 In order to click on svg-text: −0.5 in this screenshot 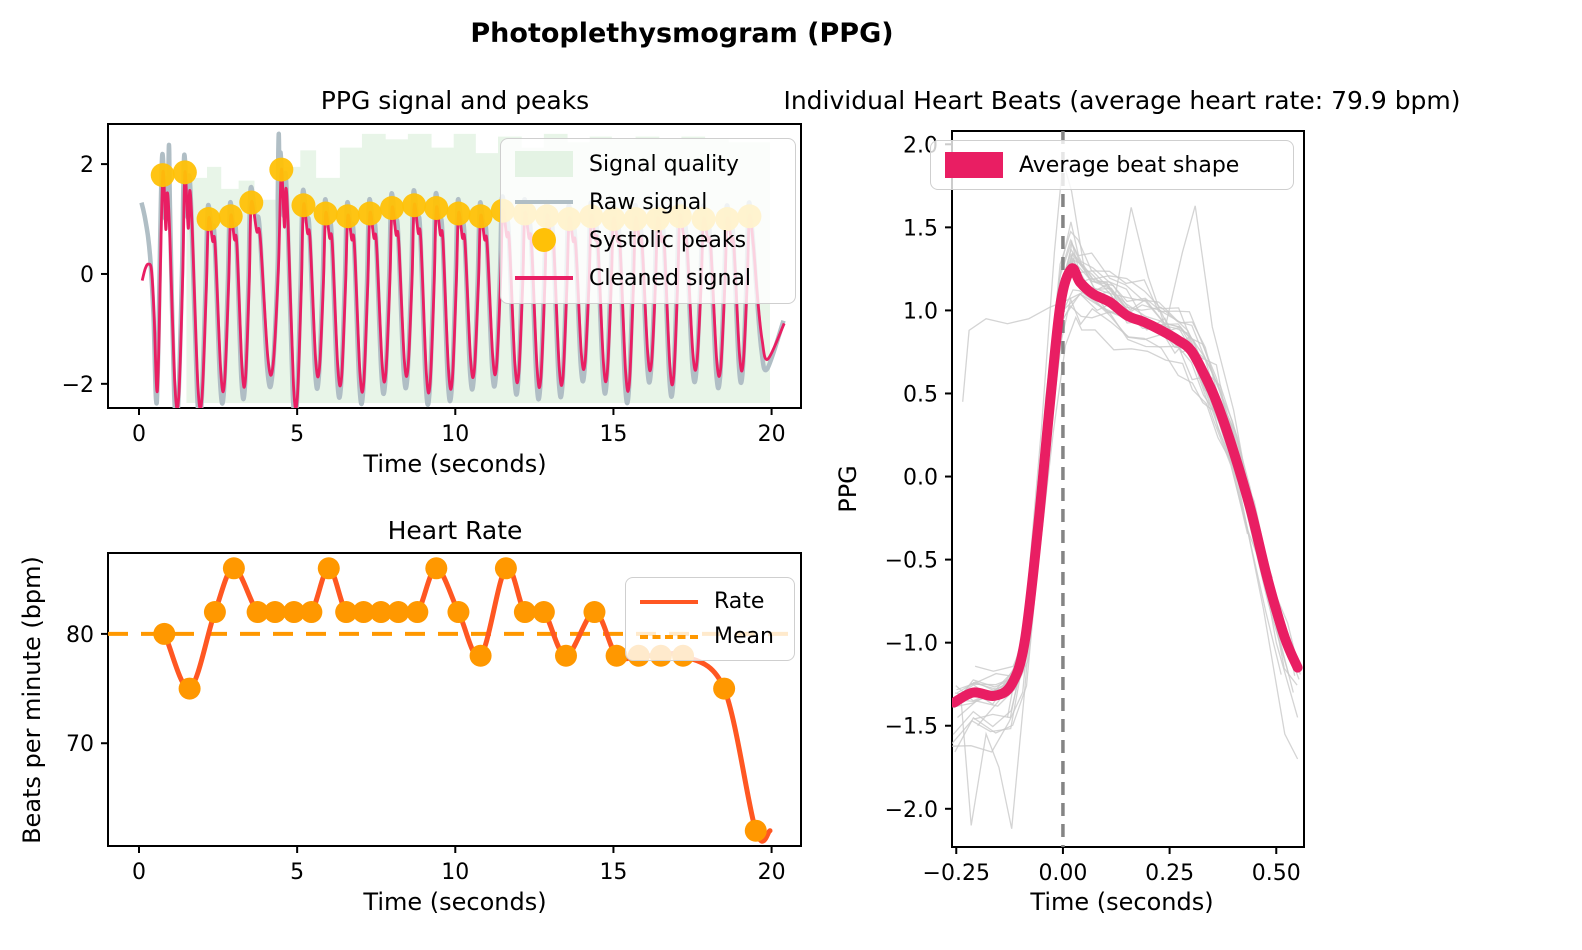, I will do `click(911, 561)`.